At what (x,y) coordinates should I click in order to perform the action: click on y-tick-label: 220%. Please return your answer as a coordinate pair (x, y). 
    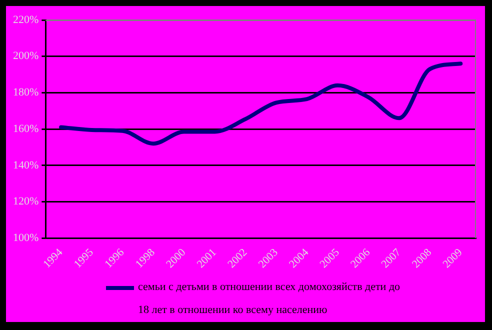
    Looking at the image, I should click on (25, 20).